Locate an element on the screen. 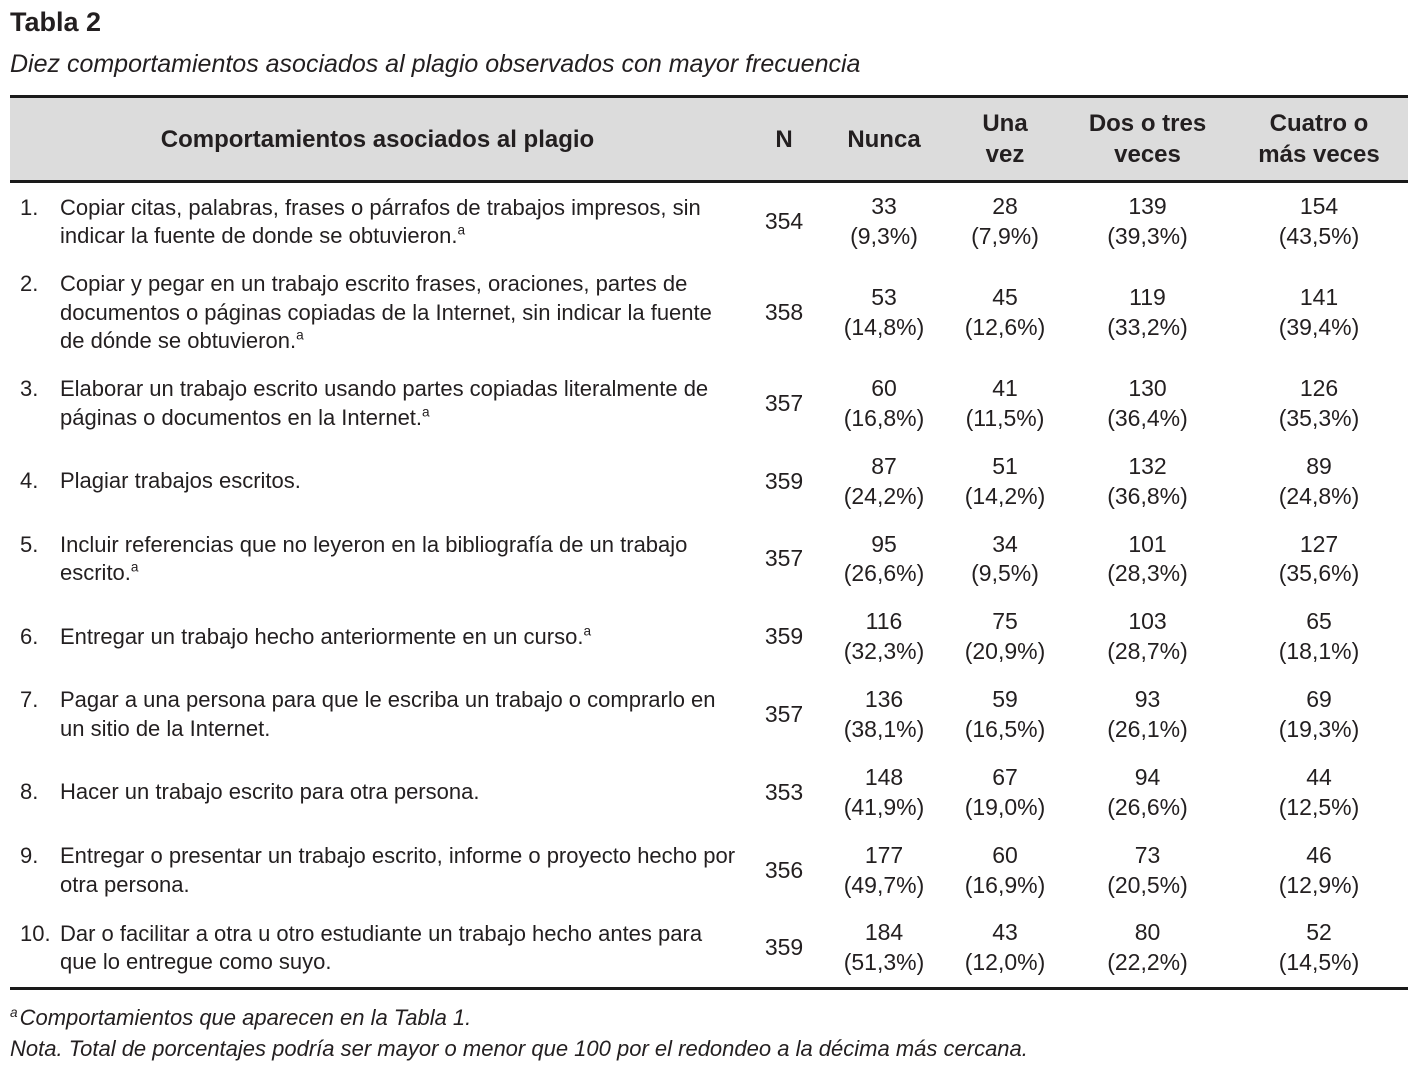  una-vez-cell: 75 (20,9%) is located at coordinates (1005, 637).